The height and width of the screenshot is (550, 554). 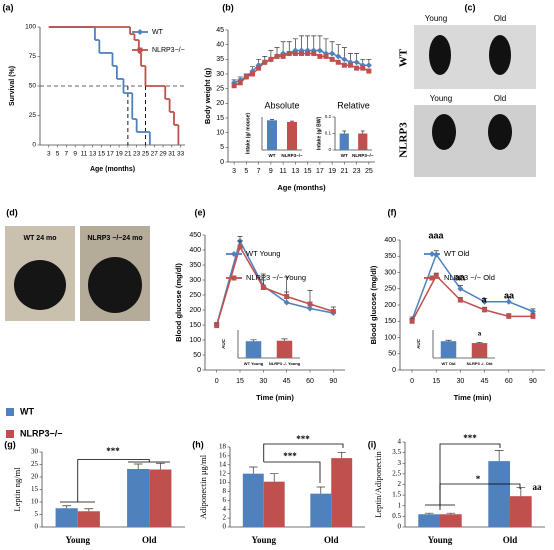 I want to click on x-tick-label: Young, so click(x=440, y=540).